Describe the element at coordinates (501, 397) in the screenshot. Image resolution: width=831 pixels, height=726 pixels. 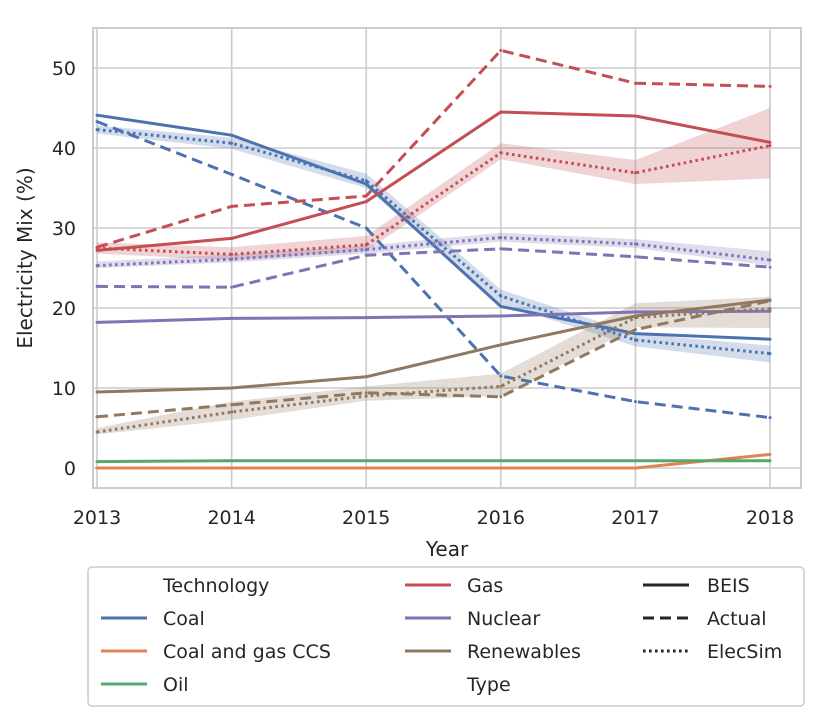
I see `point-renewables-actual-2016` at that location.